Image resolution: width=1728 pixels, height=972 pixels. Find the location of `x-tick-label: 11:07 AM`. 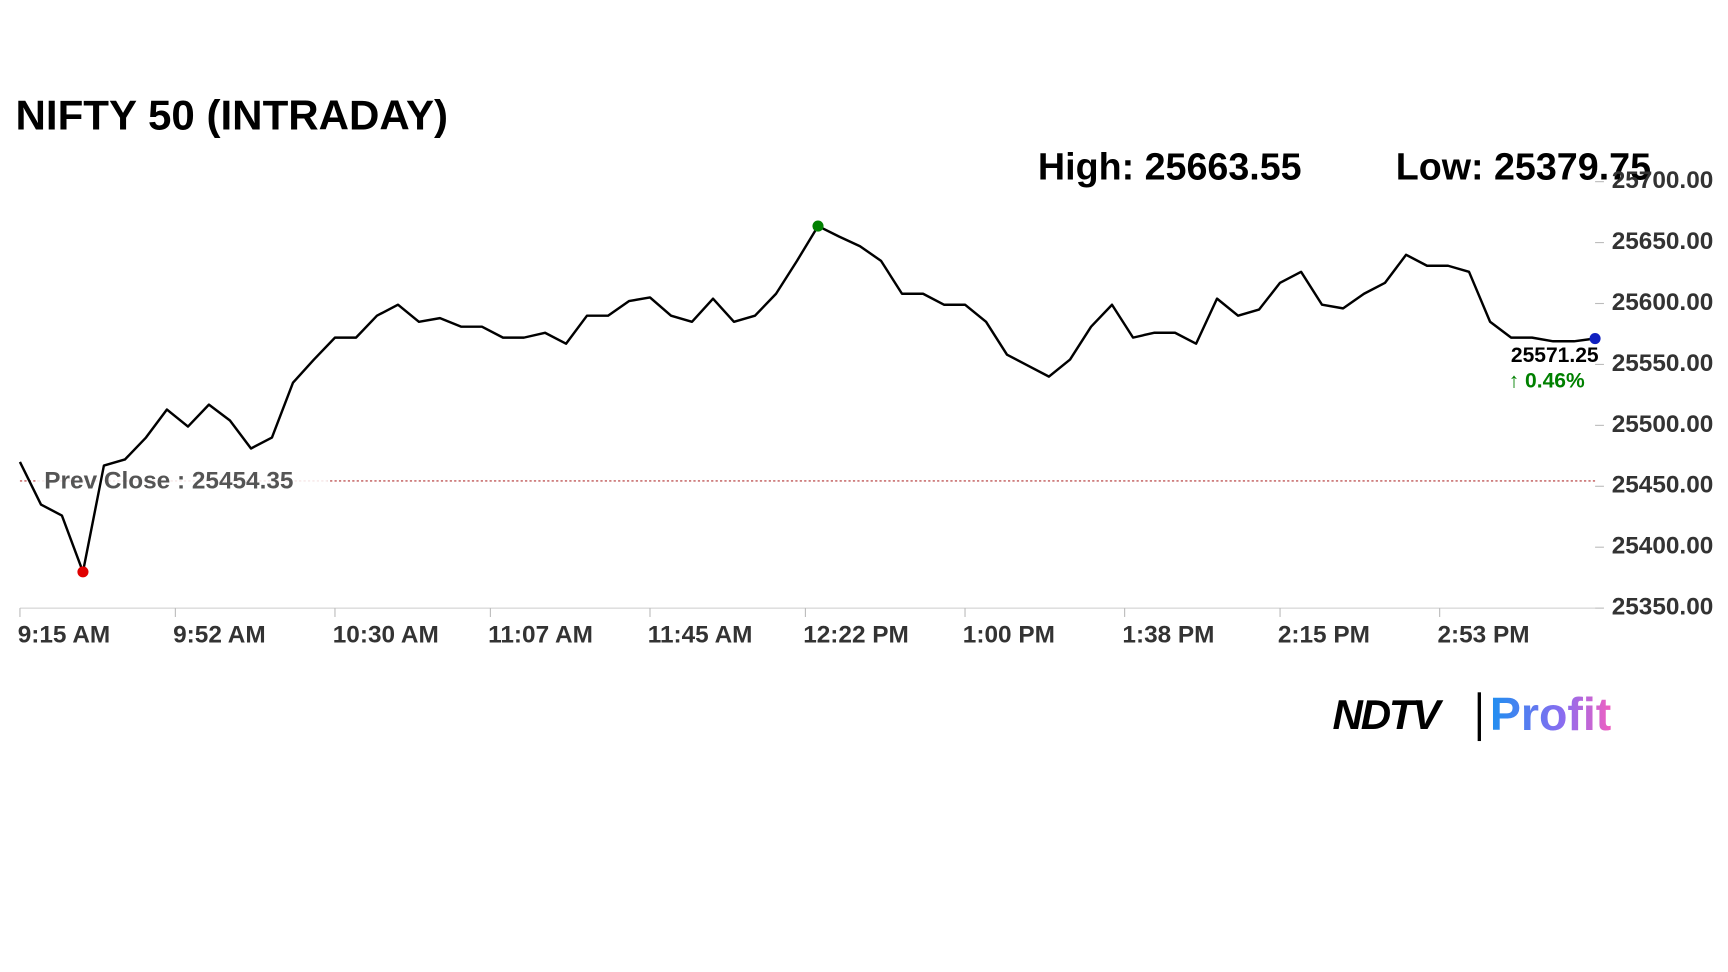

x-tick-label: 11:07 AM is located at coordinates (540, 634).